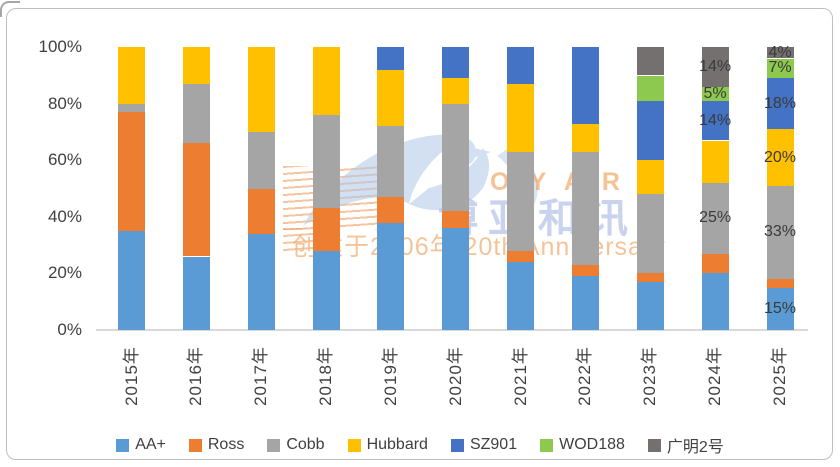  What do you see at coordinates (456, 279) in the screenshot?
I see `bar-segment-2020年-AA+` at bounding box center [456, 279].